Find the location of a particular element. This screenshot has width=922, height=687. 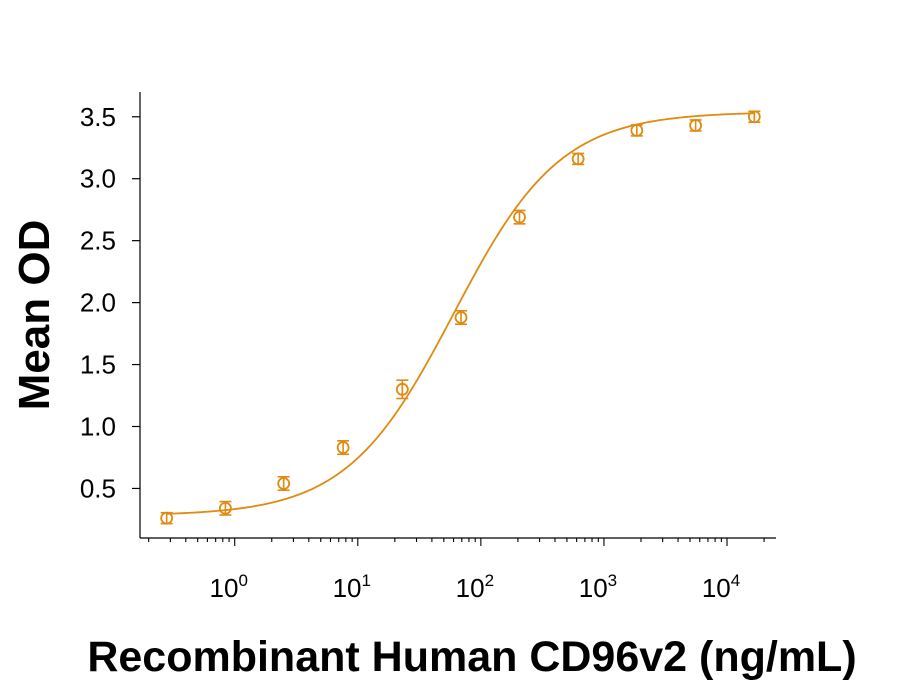

y-tick-label: 2.5 is located at coordinates (98, 241).